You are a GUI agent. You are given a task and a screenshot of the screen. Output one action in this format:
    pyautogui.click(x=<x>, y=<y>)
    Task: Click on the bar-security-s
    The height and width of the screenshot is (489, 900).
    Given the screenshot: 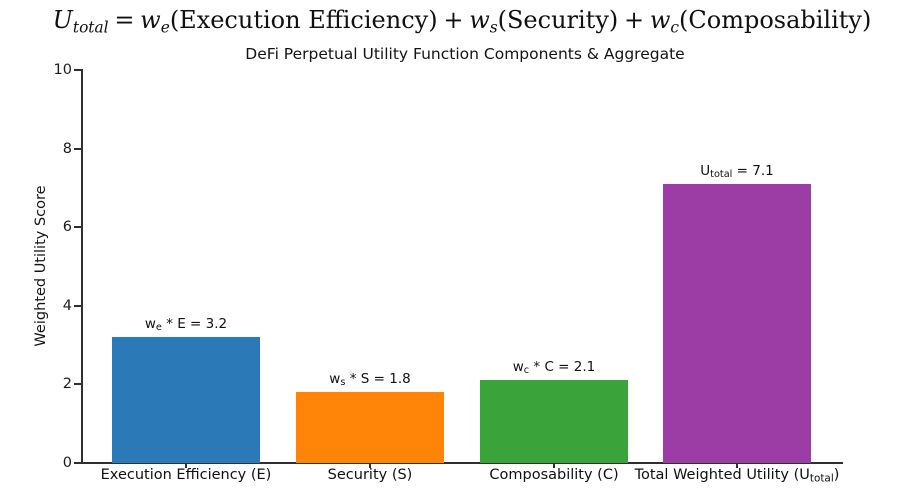 What is the action you would take?
    pyautogui.click(x=370, y=427)
    